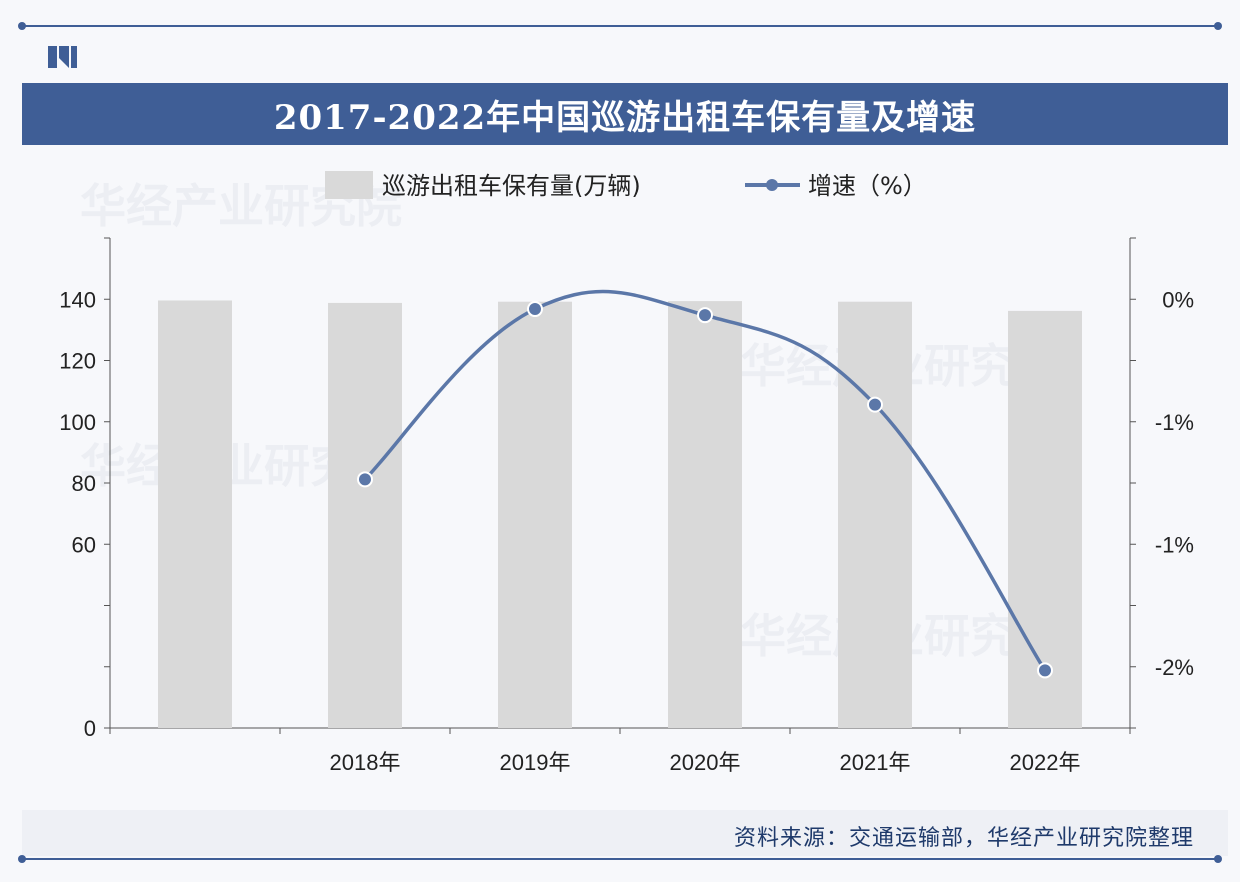 This screenshot has width=1240, height=882. Describe the element at coordinates (705, 762) in the screenshot. I see `x-tick-label: 2020年` at that location.